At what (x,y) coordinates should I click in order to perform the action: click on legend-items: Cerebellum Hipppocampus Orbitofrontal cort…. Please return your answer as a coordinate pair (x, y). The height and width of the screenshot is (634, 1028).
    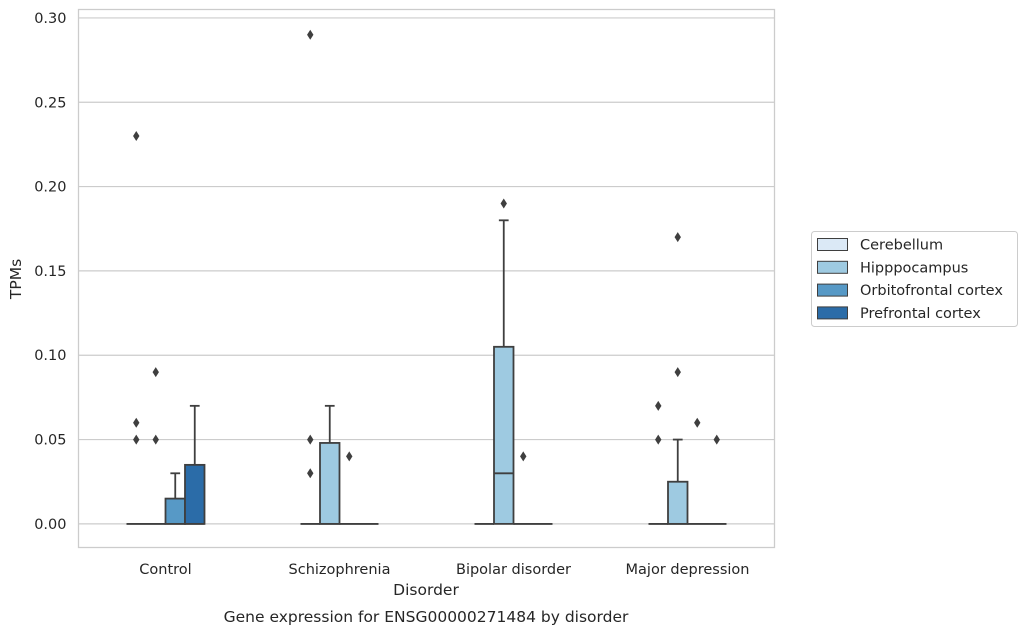
    Looking at the image, I should click on (910, 280).